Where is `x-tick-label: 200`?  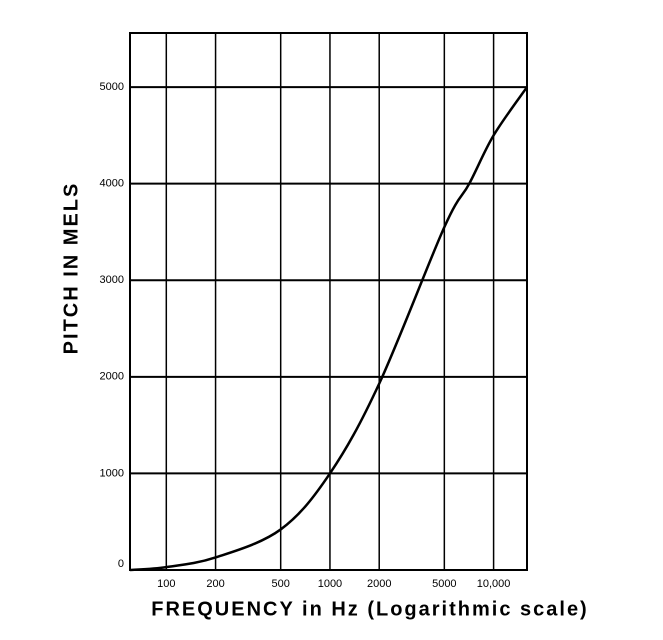 x-tick-label: 200 is located at coordinates (215, 584).